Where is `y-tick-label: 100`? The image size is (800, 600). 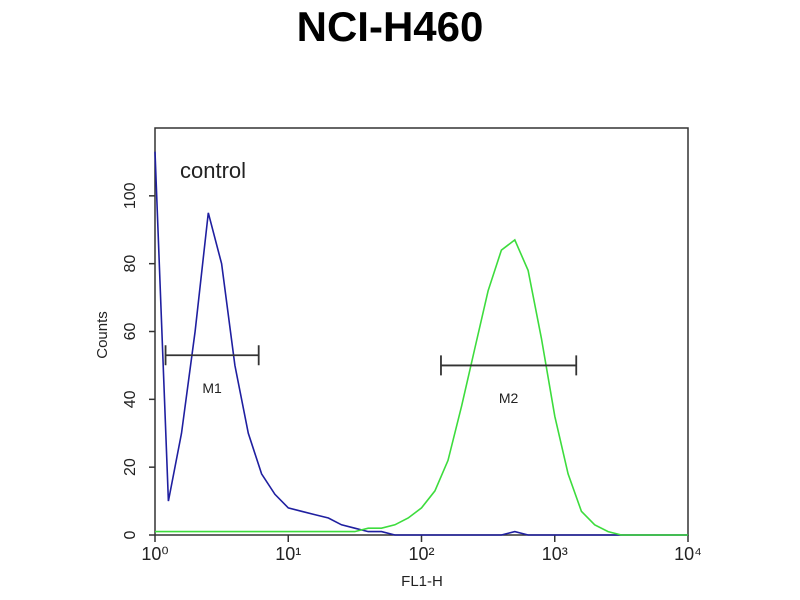 y-tick-label: 100 is located at coordinates (130, 195).